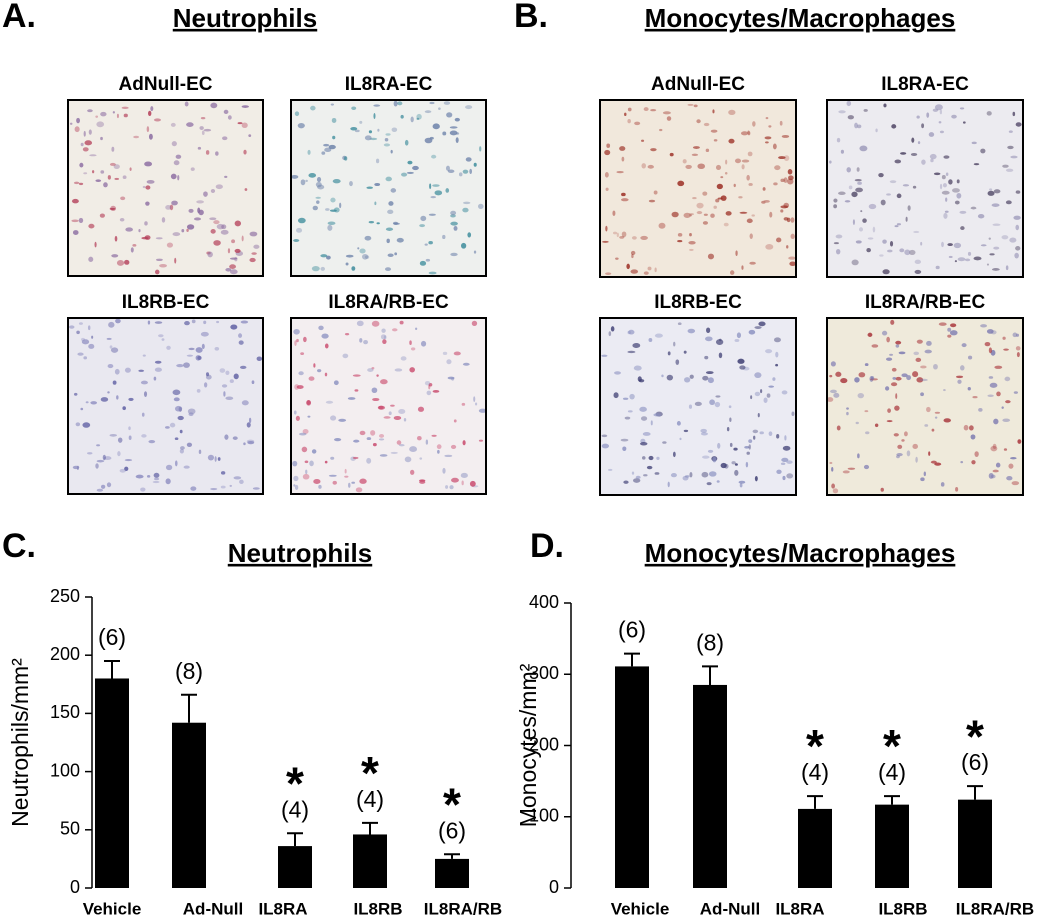 The width and height of the screenshot is (1050, 921). I want to click on micrograph-frame, so click(388, 406).